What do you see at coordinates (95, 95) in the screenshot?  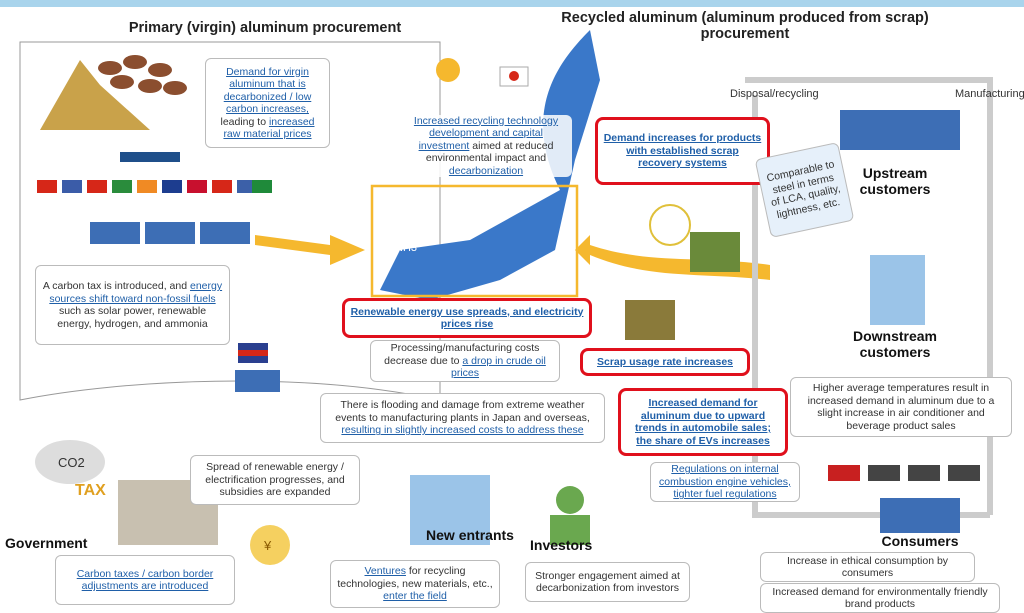 I see `mountain` at bounding box center [95, 95].